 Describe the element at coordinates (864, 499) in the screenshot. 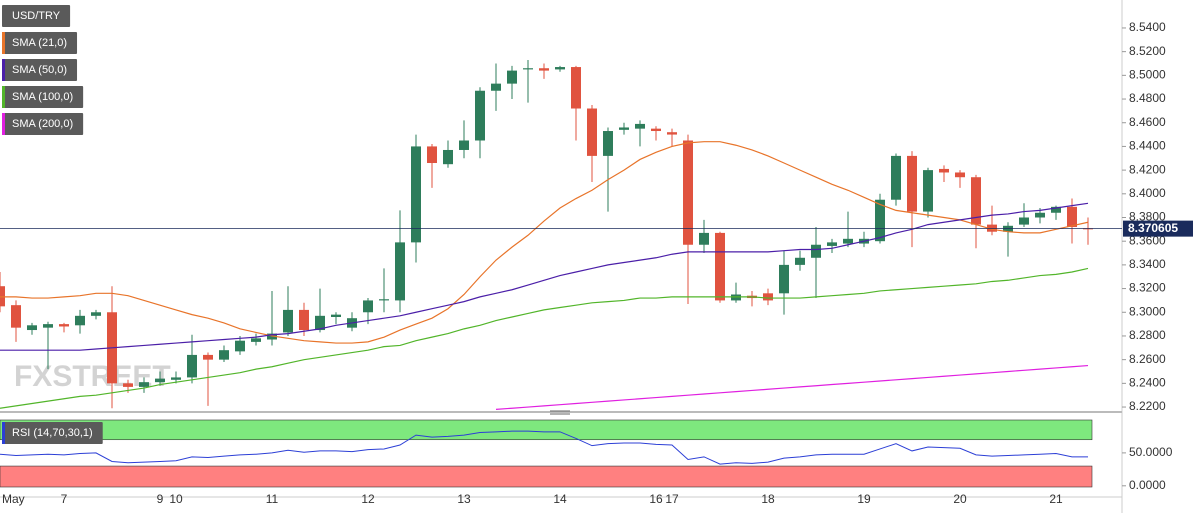

I see `x-tick-label: 19` at that location.